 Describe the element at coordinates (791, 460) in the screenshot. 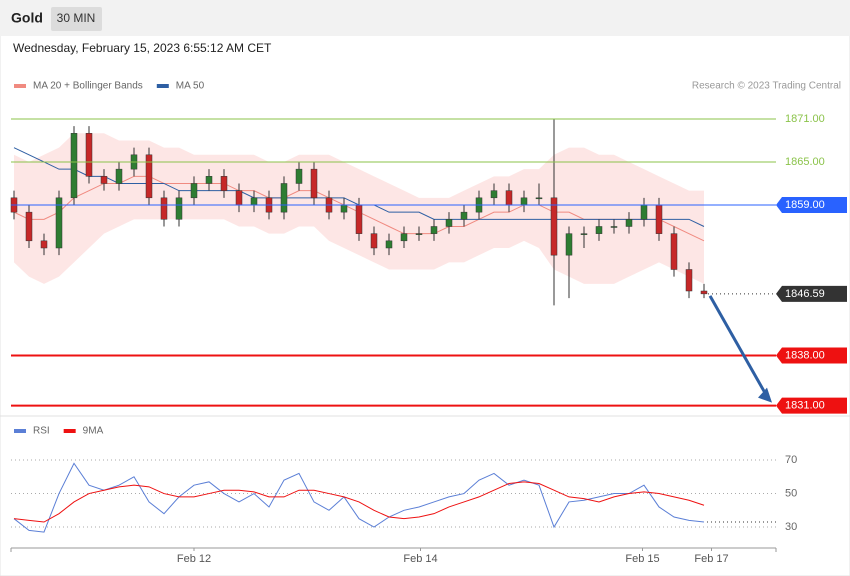

I see `y-tick-label: 70` at that location.